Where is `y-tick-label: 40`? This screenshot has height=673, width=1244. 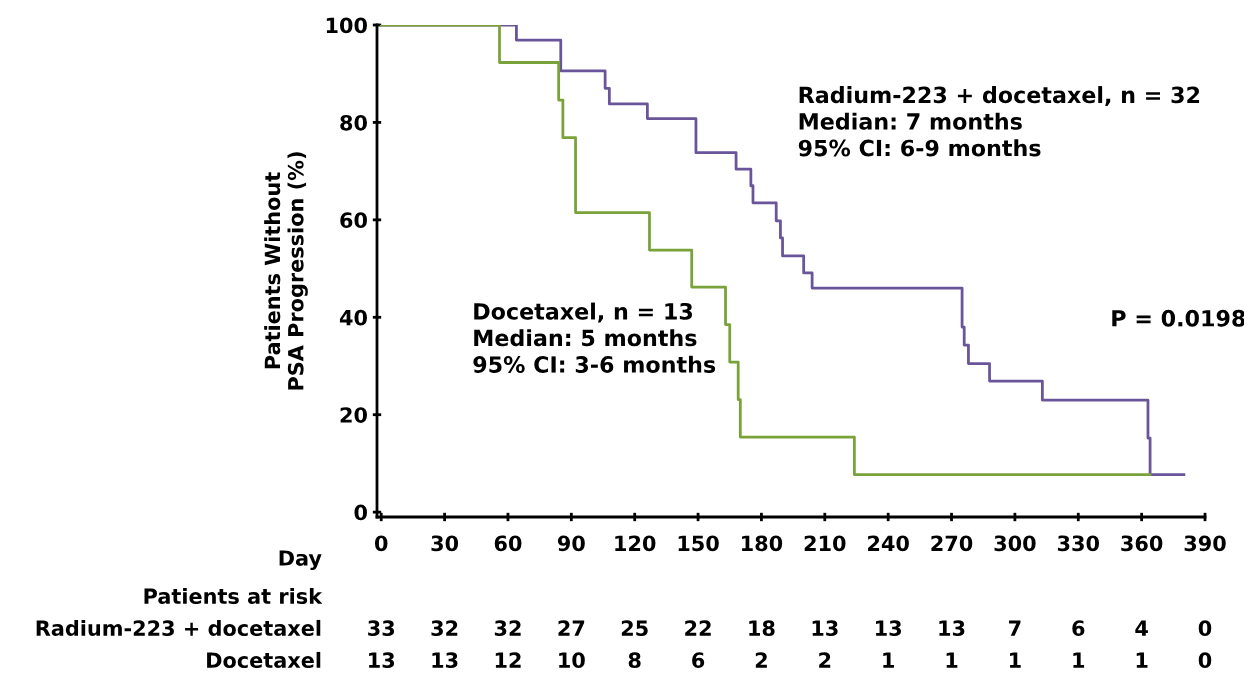
y-tick-label: 40 is located at coordinates (353, 317).